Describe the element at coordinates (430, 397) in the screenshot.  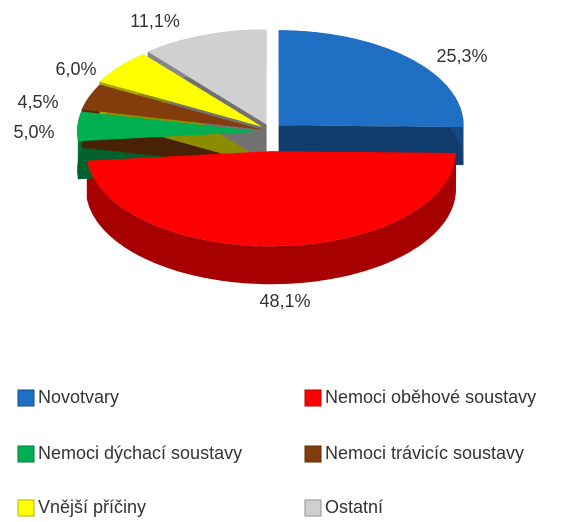
I see `legend-label: Nemoci oběhové soustavy` at that location.